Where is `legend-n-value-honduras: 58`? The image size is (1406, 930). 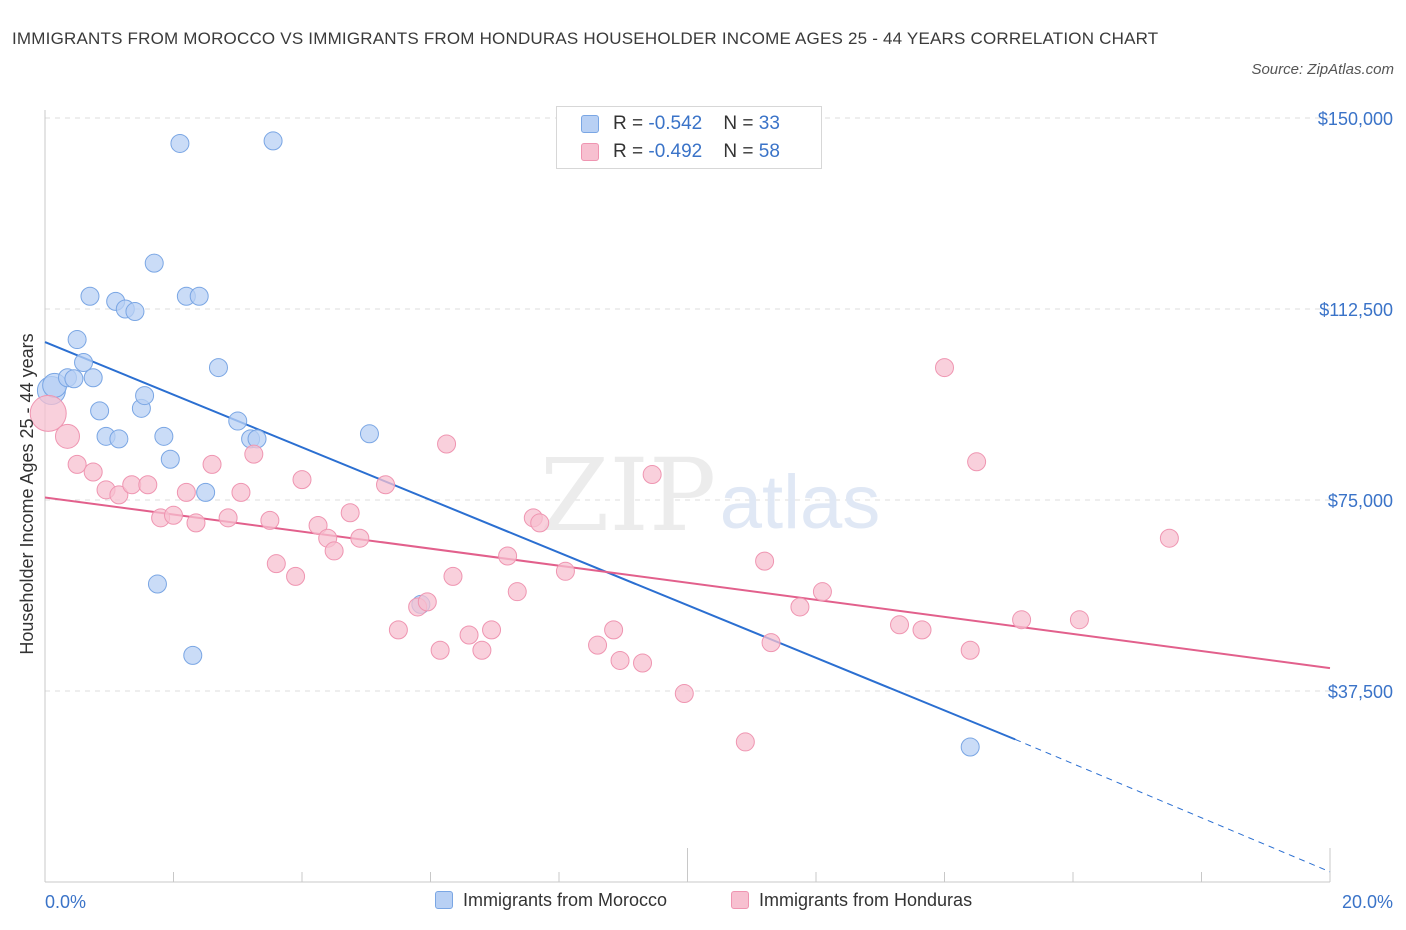
legend-n-value-honduras: 58 is located at coordinates (769, 151).